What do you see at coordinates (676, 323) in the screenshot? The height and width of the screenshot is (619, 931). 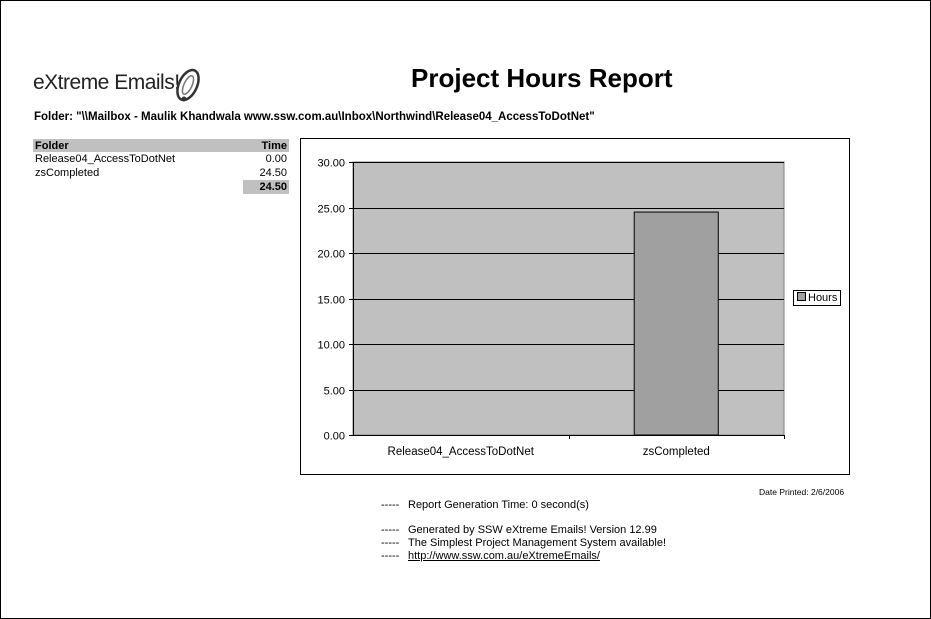 I see `bar` at bounding box center [676, 323].